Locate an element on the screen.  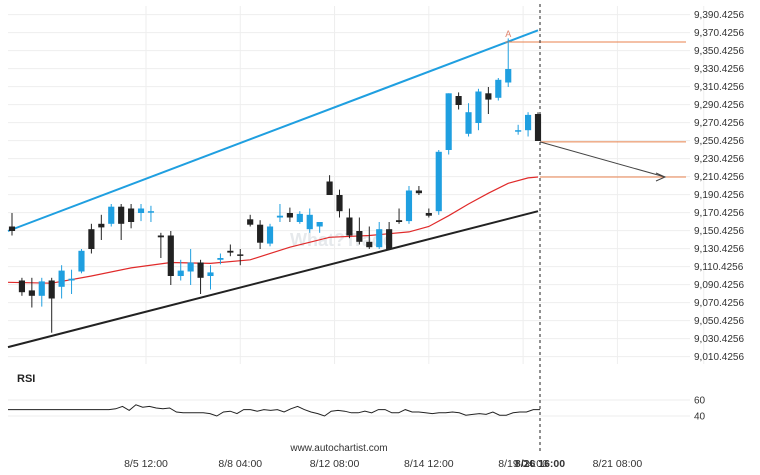
rsi-panel is located at coordinates (349, 408).